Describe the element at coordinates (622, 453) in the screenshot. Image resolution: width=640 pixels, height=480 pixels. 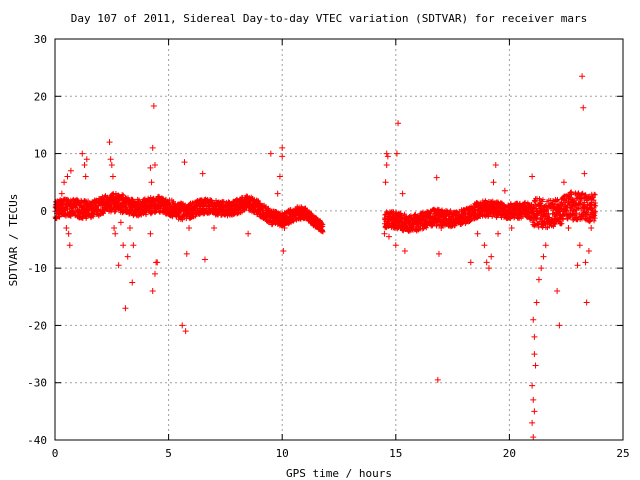
I see `x-tick-label: 25` at that location.